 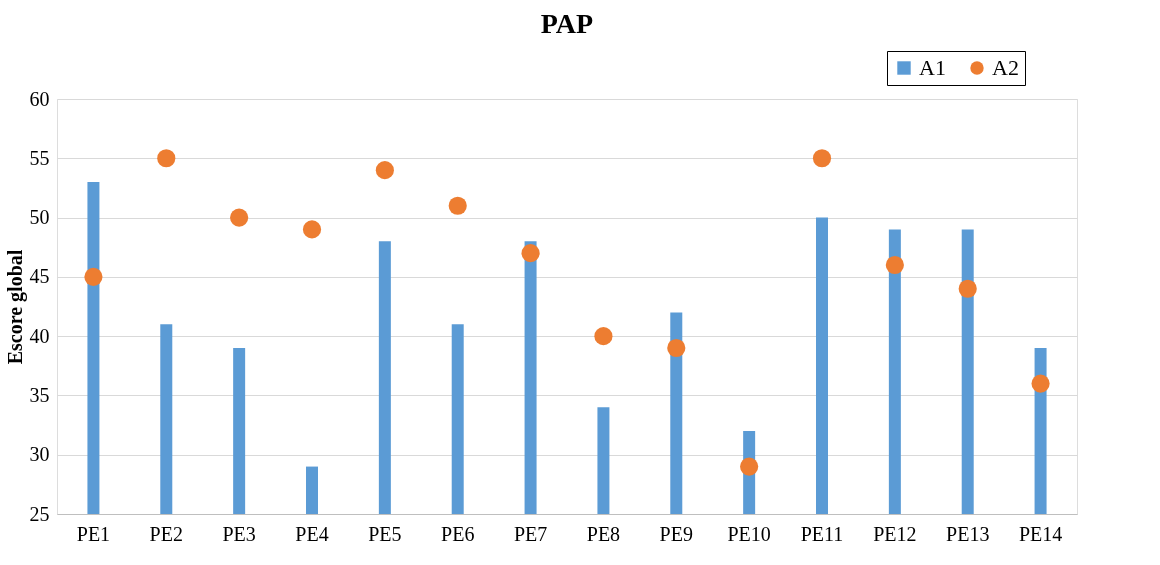 I want to click on x-tick-label: PE4, so click(x=312, y=533).